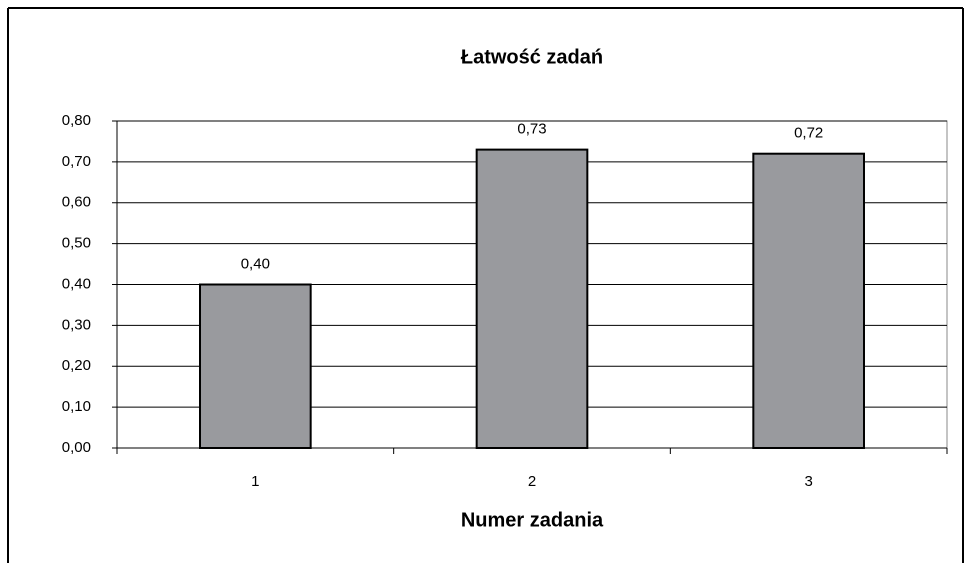 The width and height of the screenshot is (971, 563). Describe the element at coordinates (76, 324) in the screenshot. I see `y-tick-label: 0,30` at that location.